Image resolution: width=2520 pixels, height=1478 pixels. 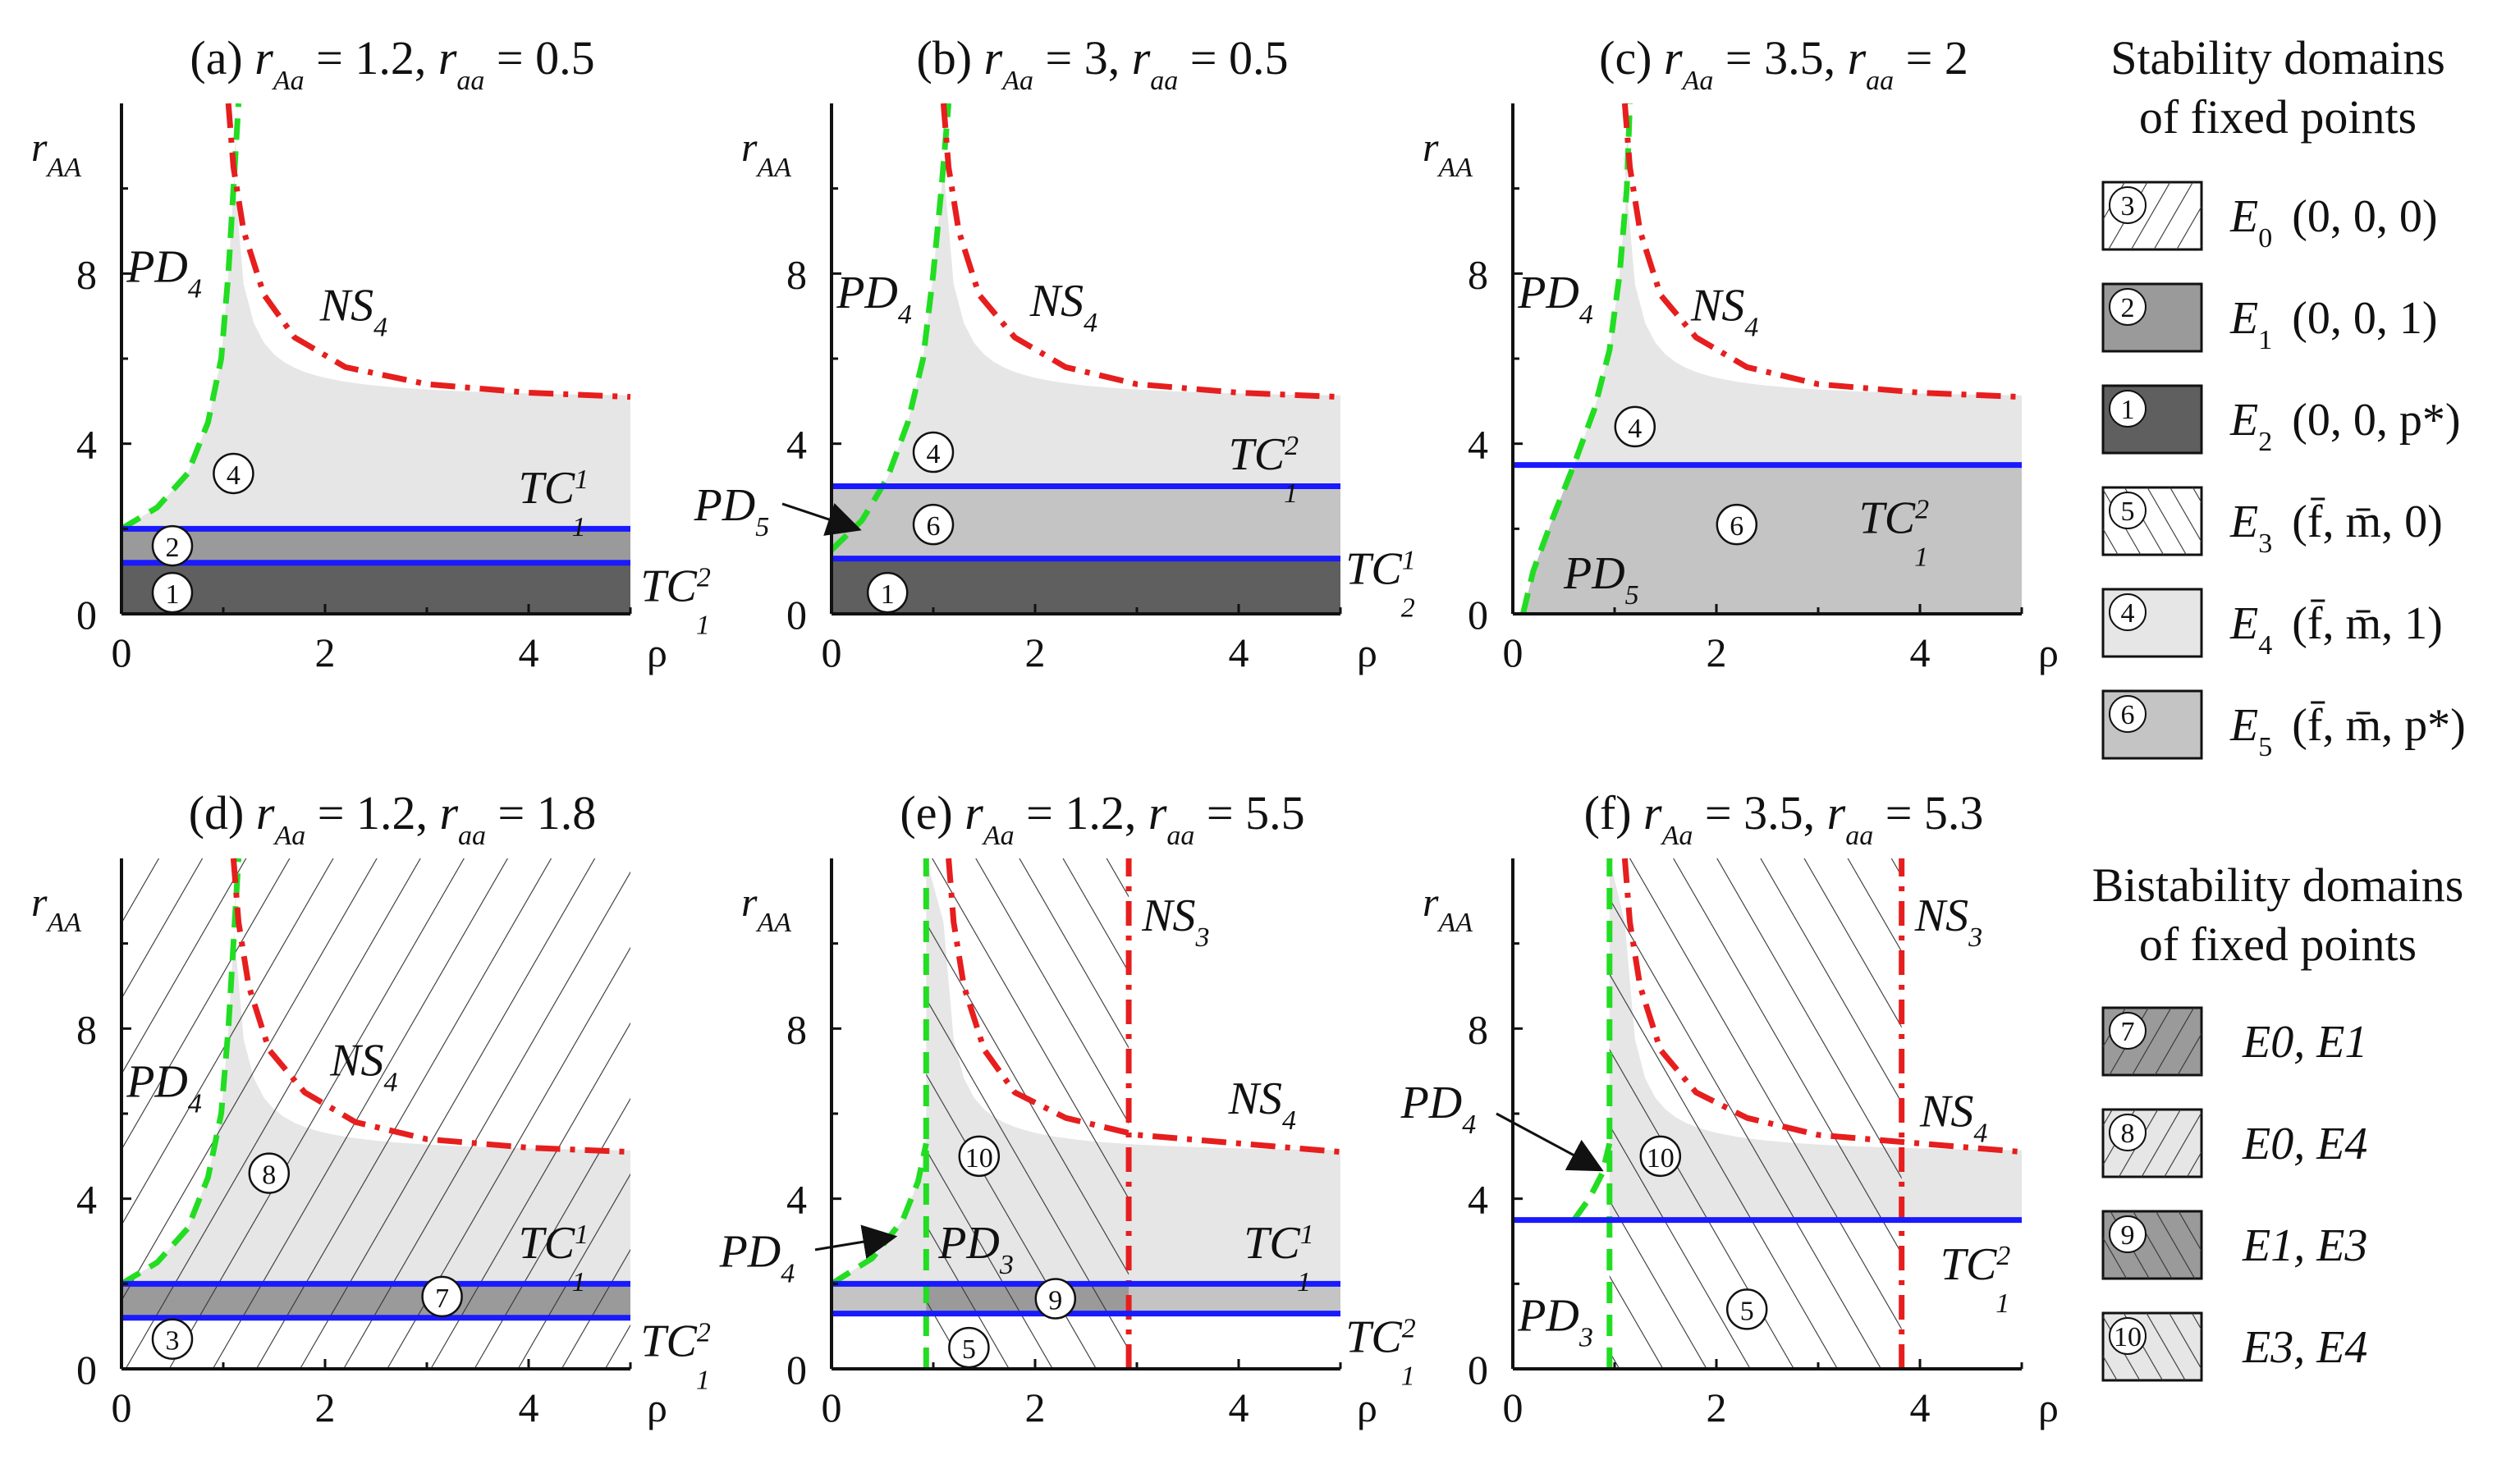 What do you see at coordinates (2278, 944) in the screenshot?
I see `legend-title: of fixed points` at bounding box center [2278, 944].